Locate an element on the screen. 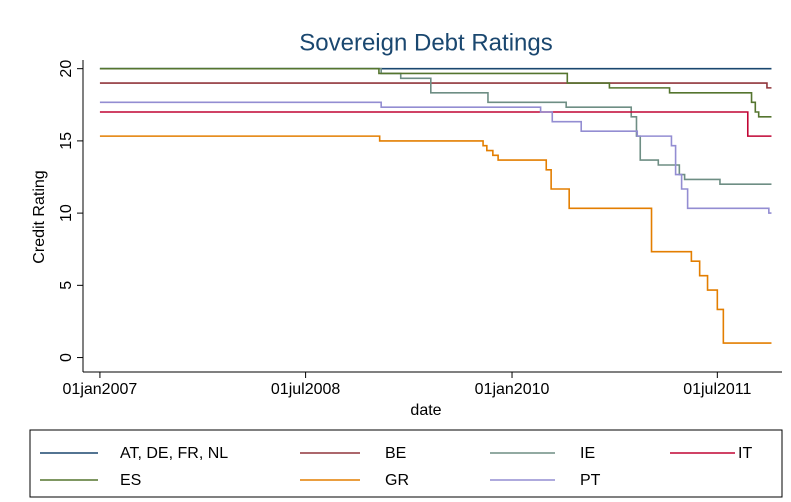  y-tick-label: 10 is located at coordinates (66, 213).